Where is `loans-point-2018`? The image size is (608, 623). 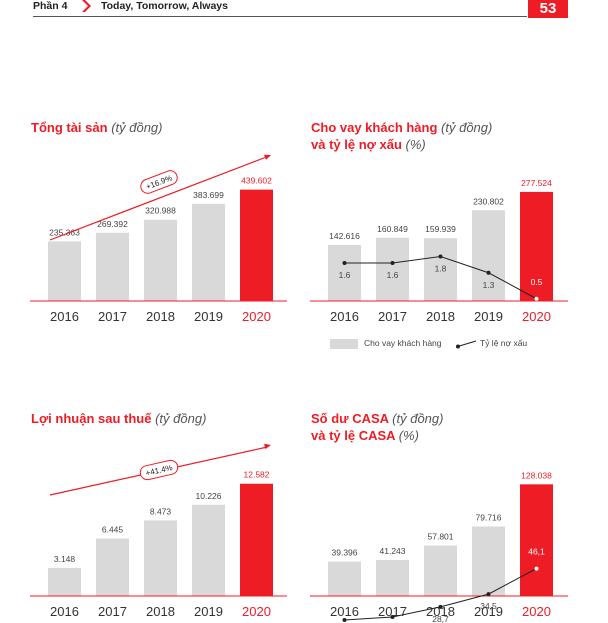
loans-point-2018 is located at coordinates (440, 256).